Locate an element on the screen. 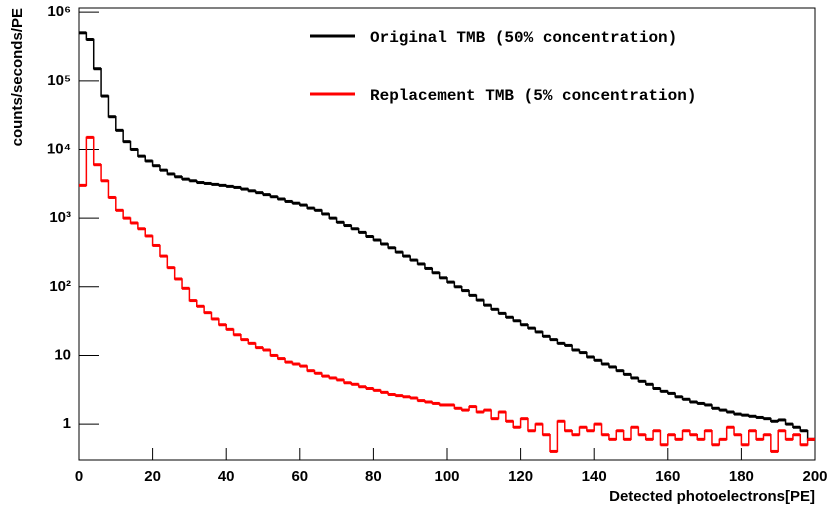 The width and height of the screenshot is (835, 516). legend-label: Replacement TMB (5% concentration) is located at coordinates (533, 96).